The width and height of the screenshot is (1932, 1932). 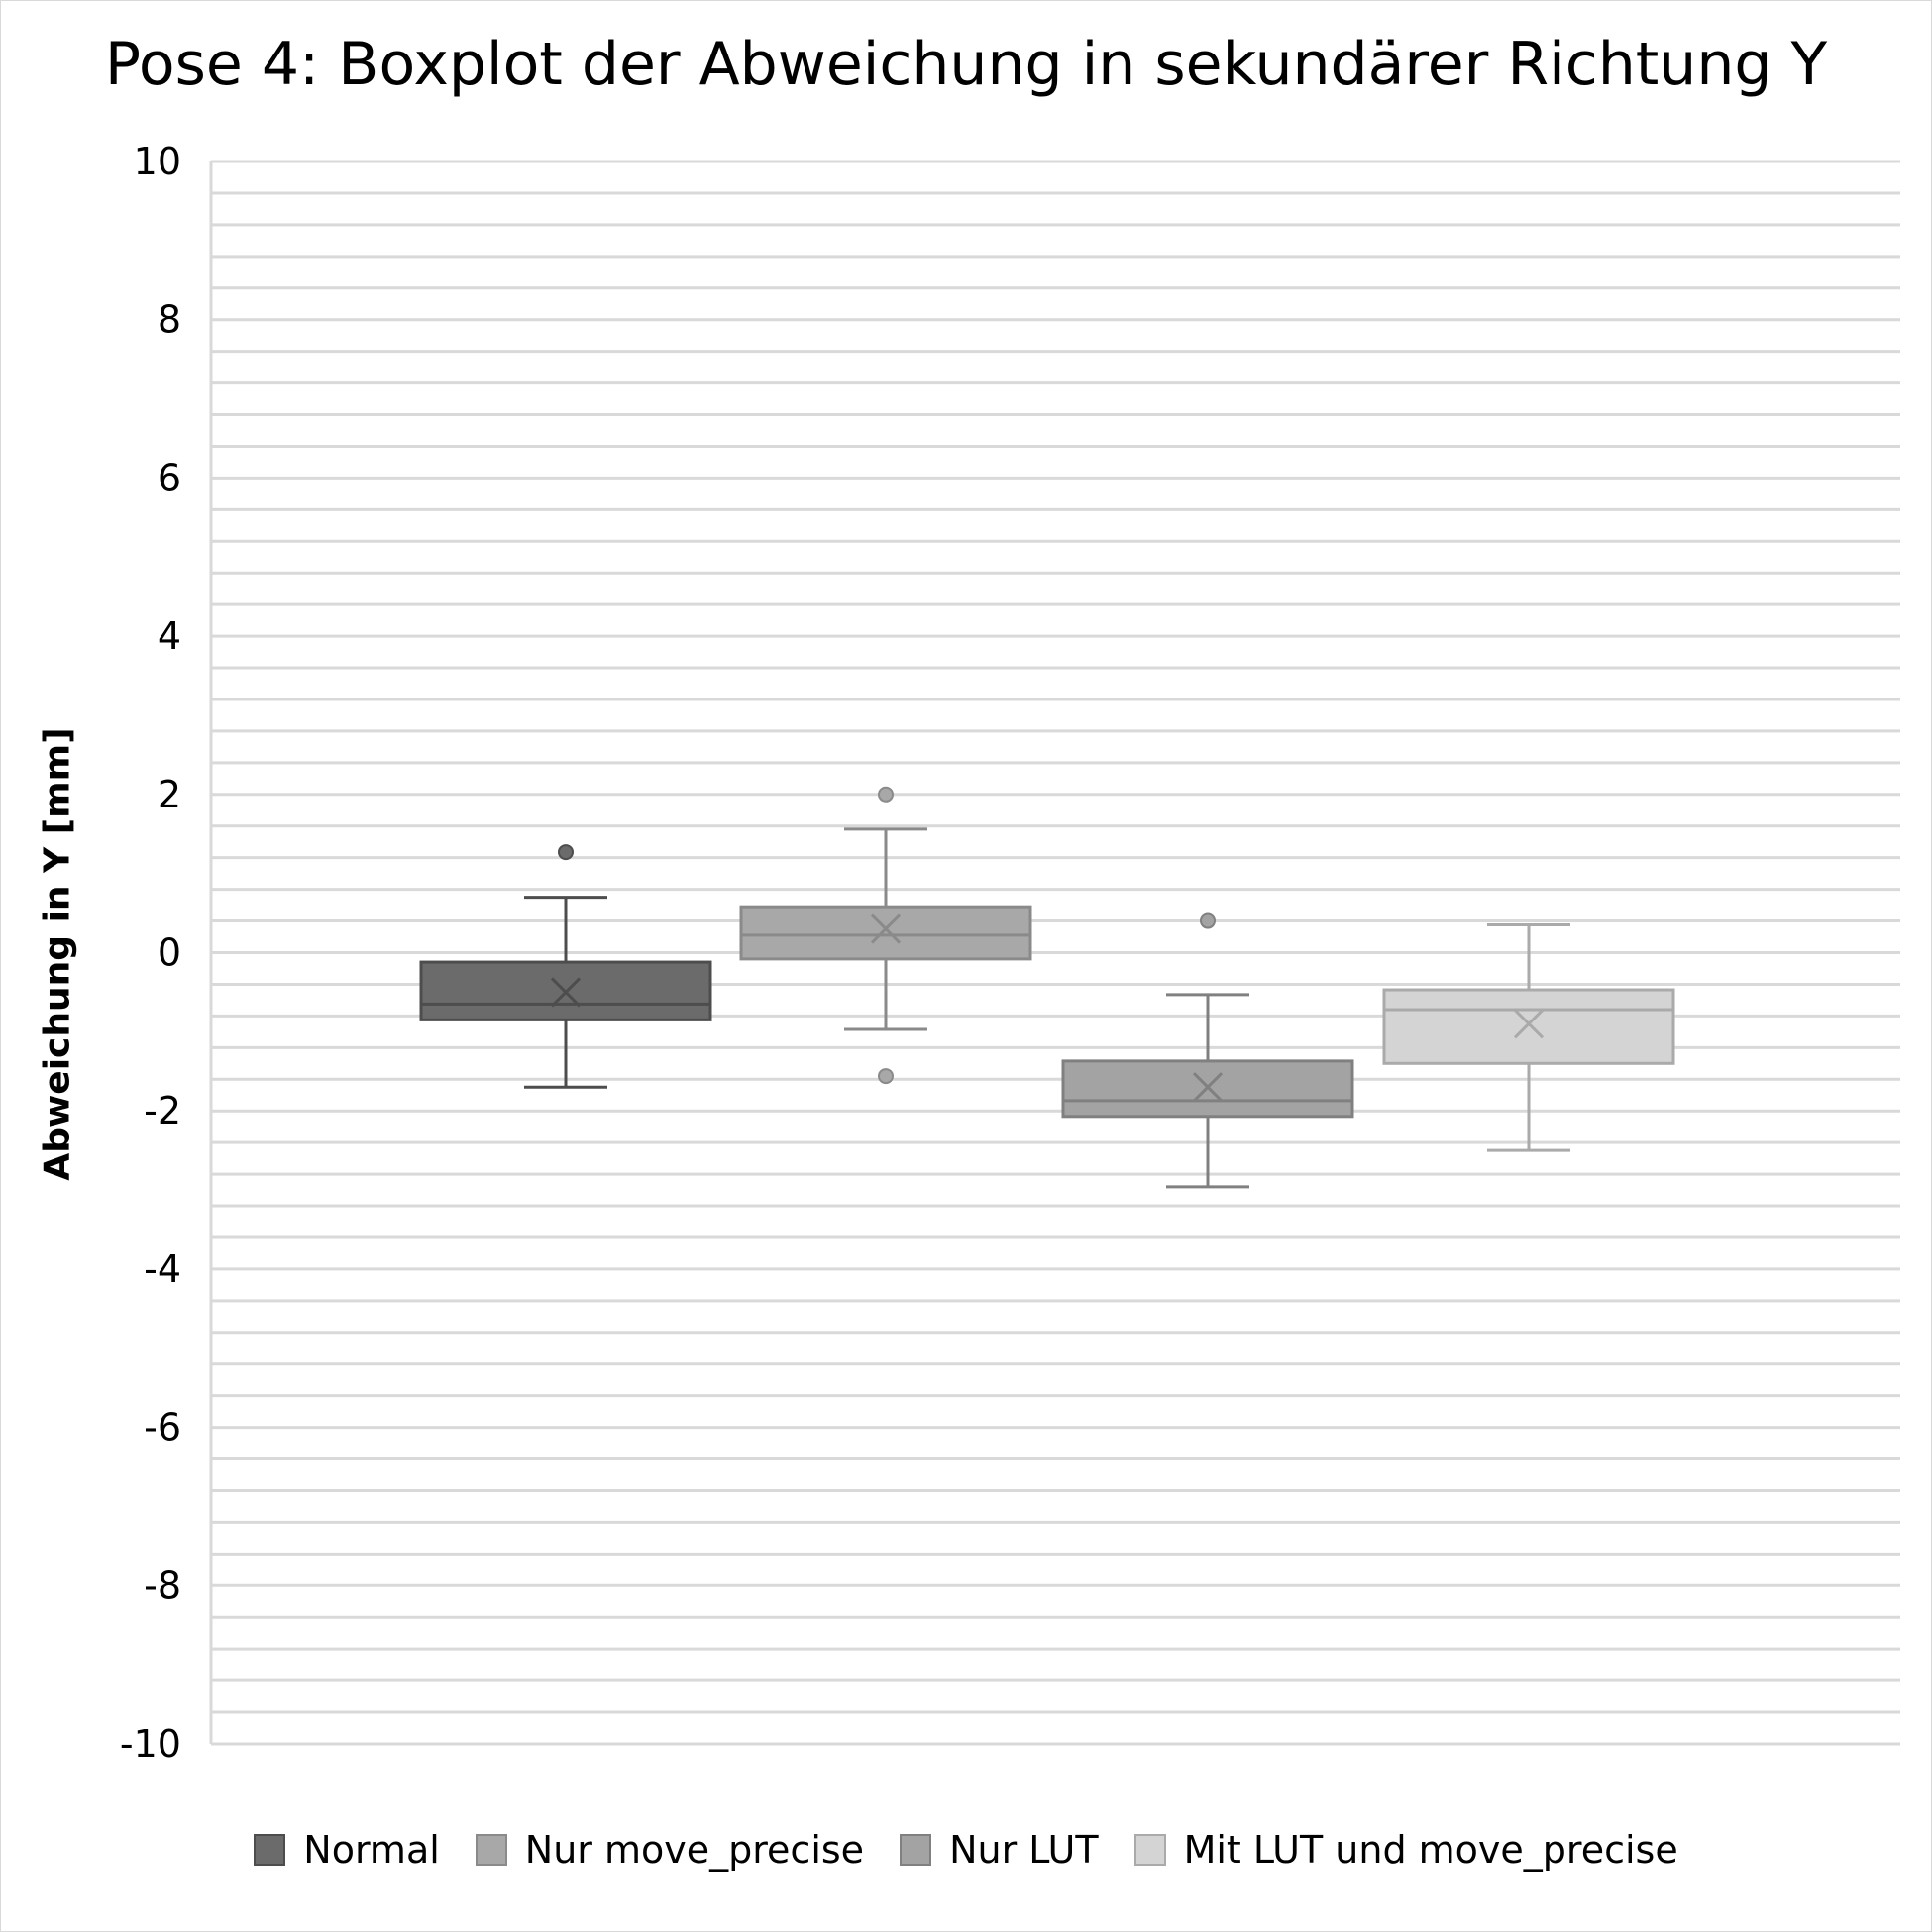 I want to click on legend-label: Mit LUT und move_precise, so click(x=1430, y=1850).